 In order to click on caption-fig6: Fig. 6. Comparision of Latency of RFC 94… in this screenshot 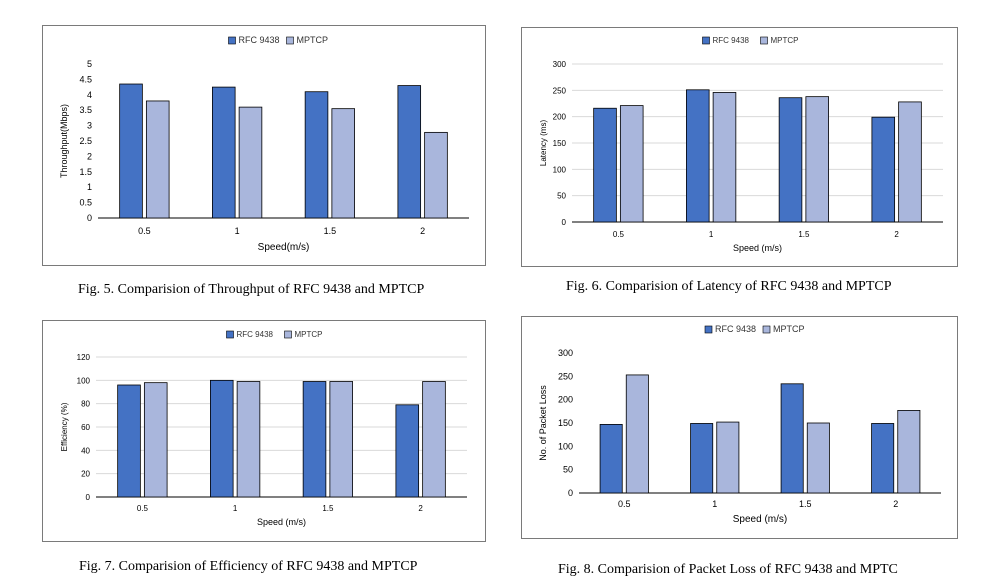, I will do `click(729, 286)`.